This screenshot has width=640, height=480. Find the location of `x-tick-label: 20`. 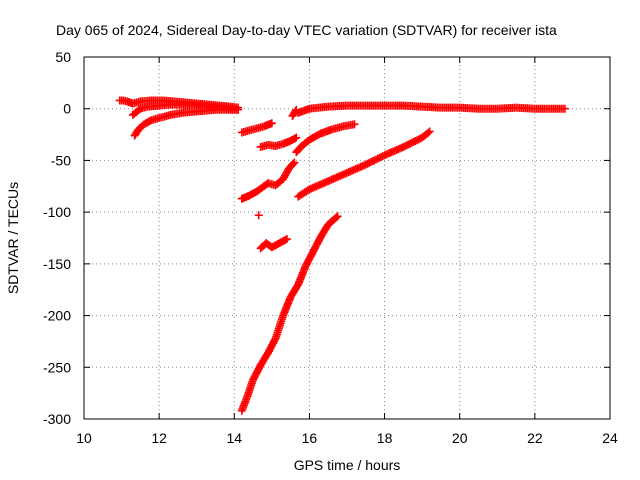

x-tick-label: 20 is located at coordinates (460, 438).